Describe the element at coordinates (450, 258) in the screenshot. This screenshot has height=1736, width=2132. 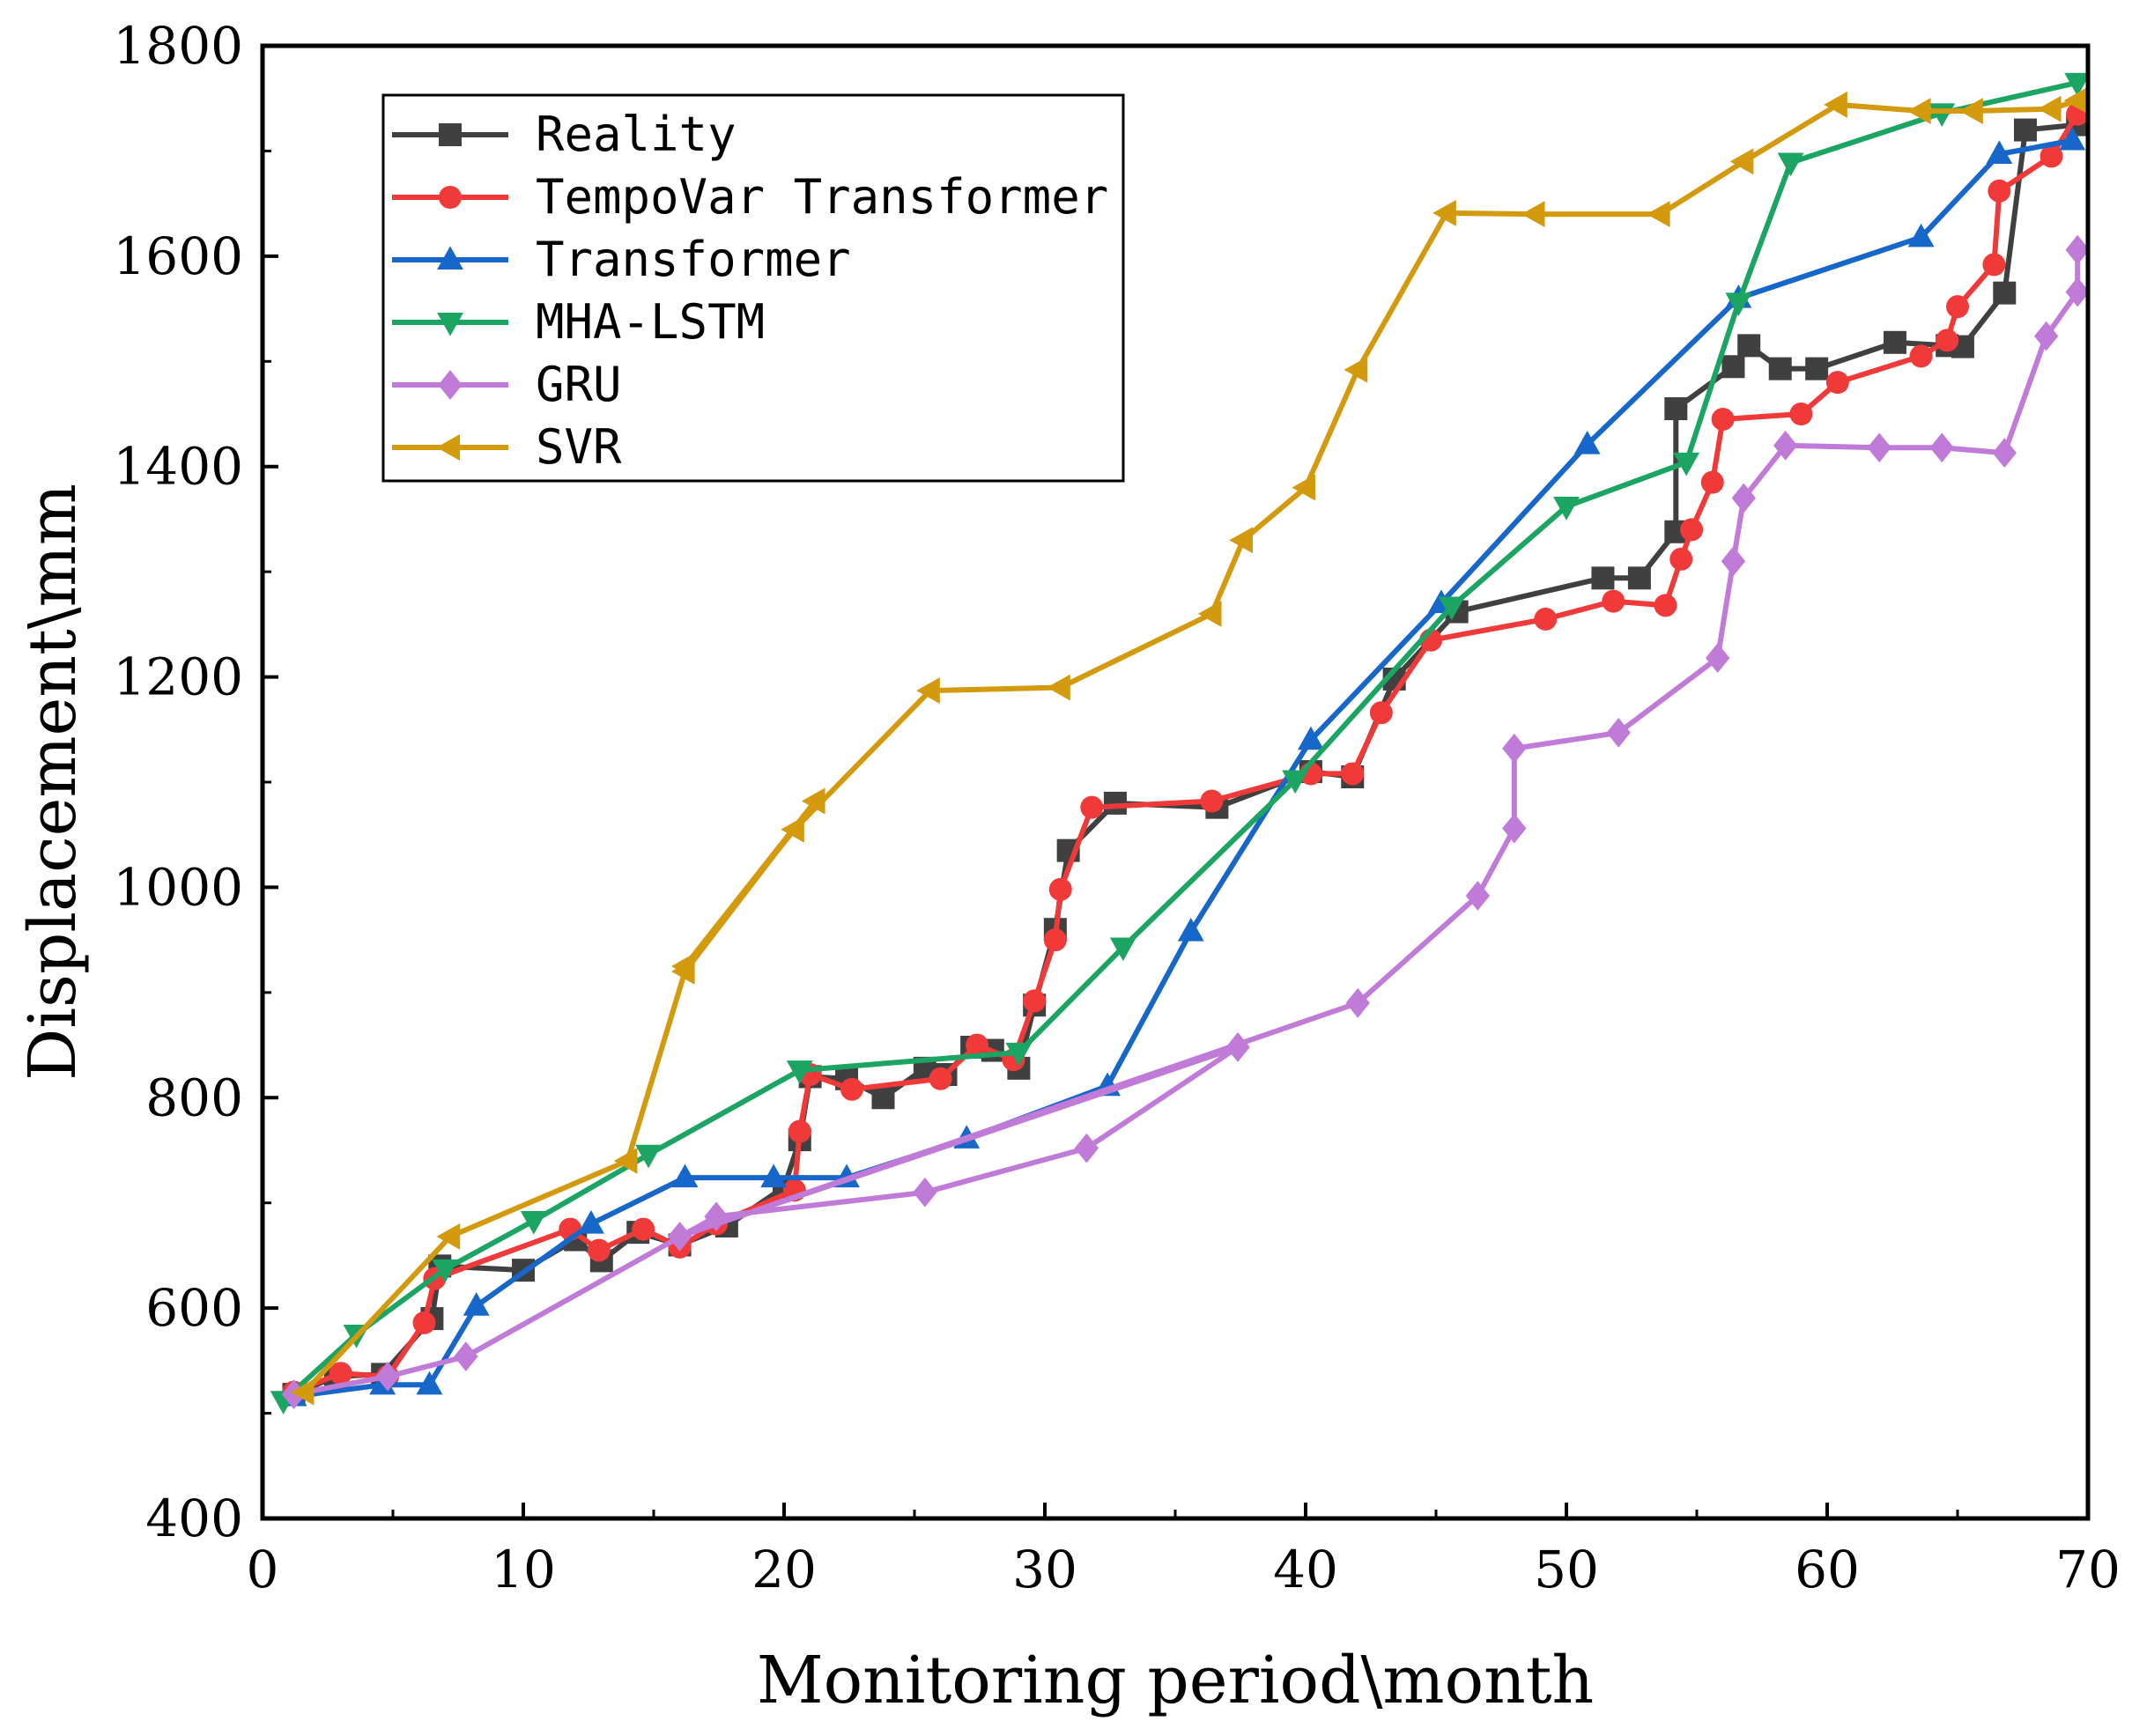
I see `legend-marker-transformer` at that location.